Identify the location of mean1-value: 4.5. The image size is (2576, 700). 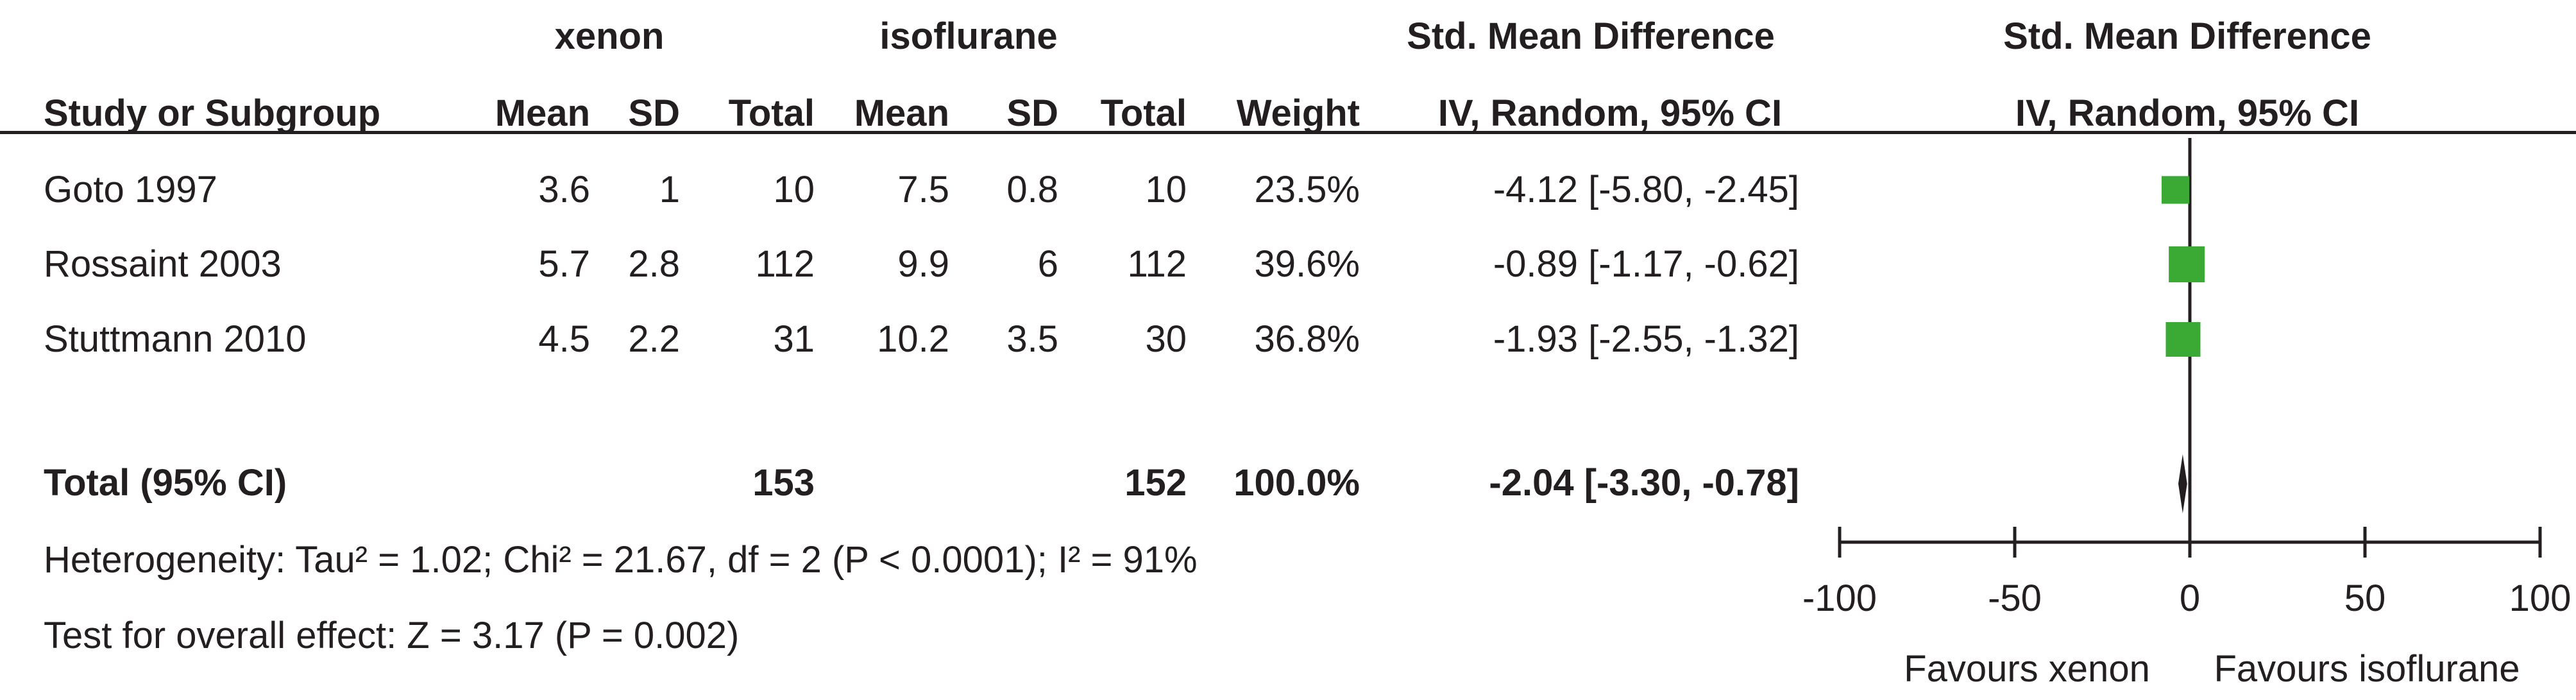
(564, 339).